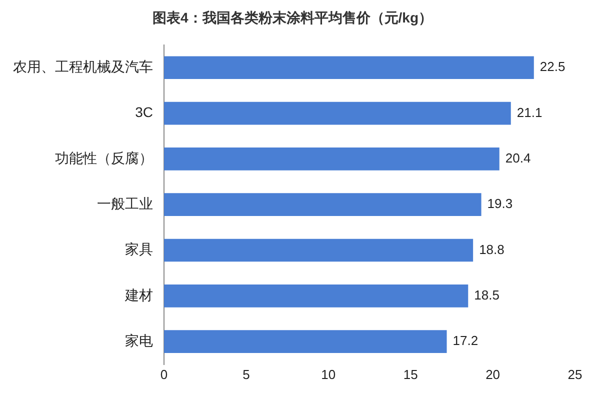 This screenshot has width=600, height=406. Describe the element at coordinates (500, 204) in the screenshot. I see `data-label: 19.3` at that location.